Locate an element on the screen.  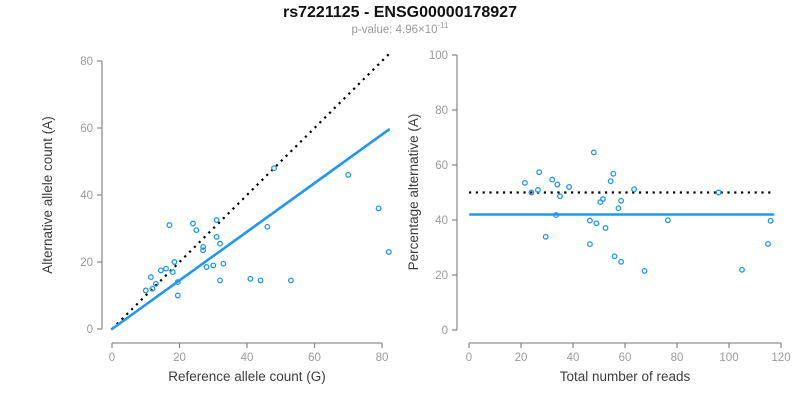
percentage-alternative-scatter-y-axis-label: Percentage alternative (A) is located at coordinates (413, 192).